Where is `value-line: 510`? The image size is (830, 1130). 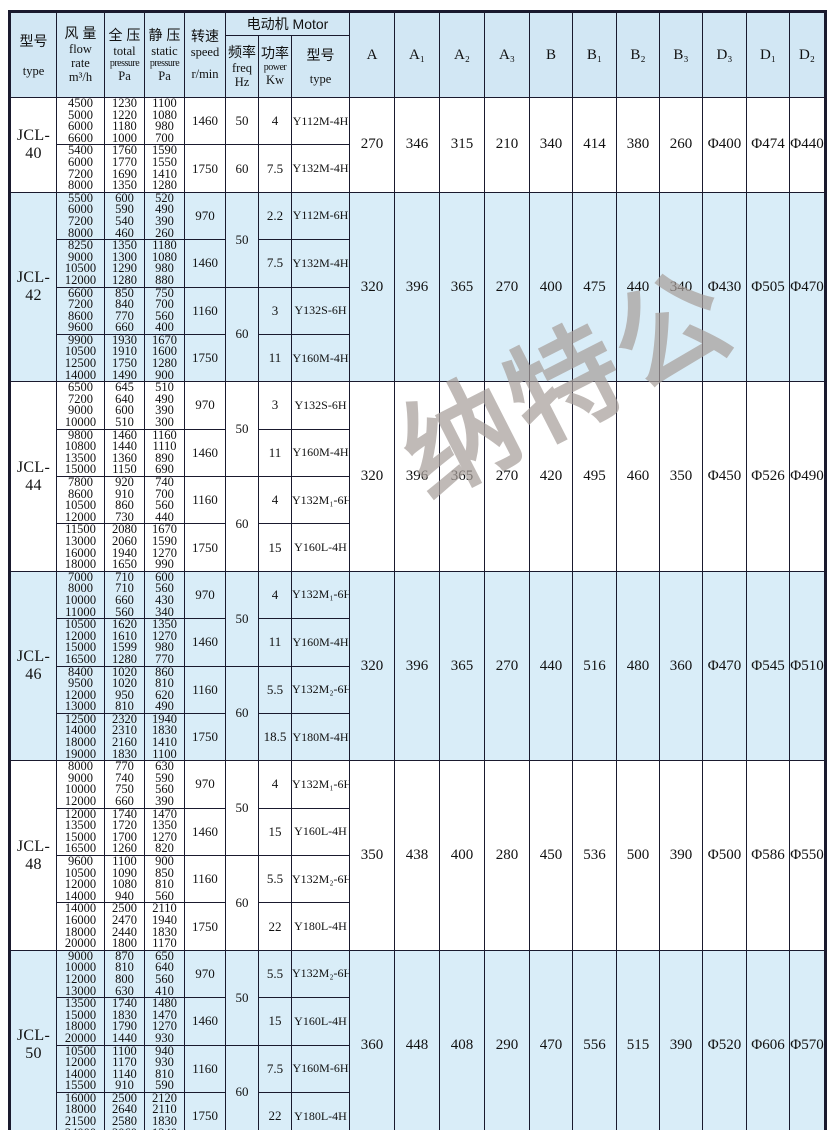
value-line: 510 is located at coordinates (164, 388).